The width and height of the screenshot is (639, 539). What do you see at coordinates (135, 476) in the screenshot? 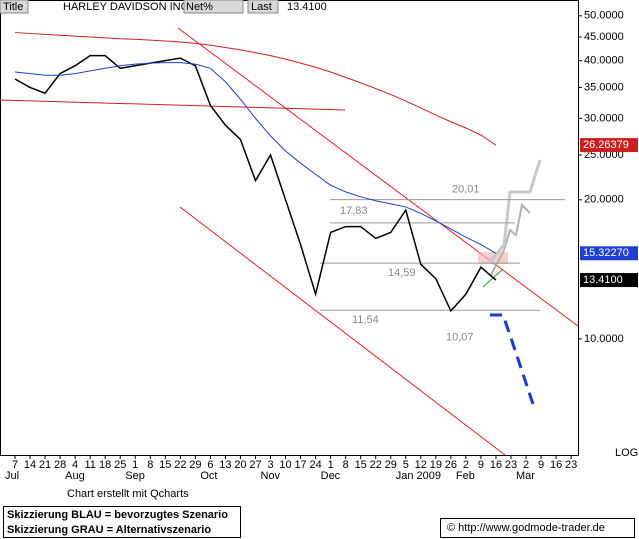
I see `month-label: Sep` at bounding box center [135, 476].